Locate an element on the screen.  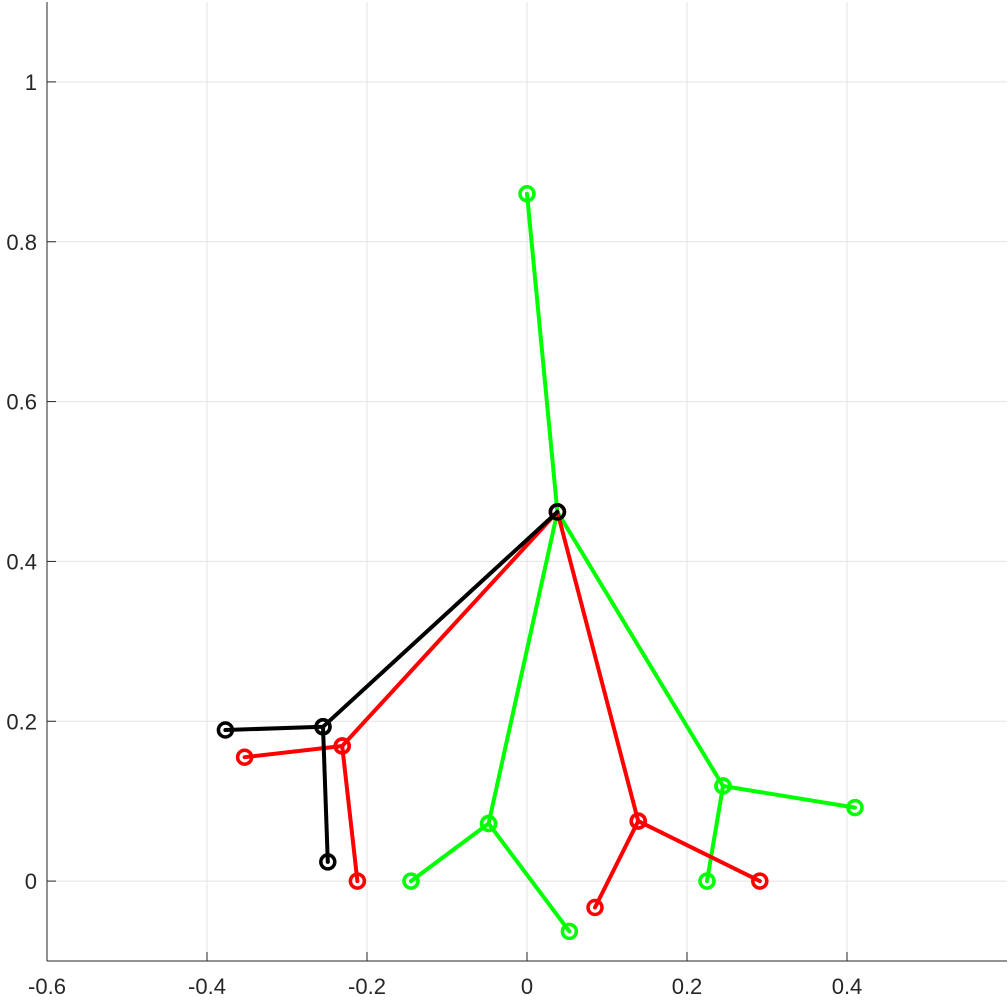
x-tick-label: 0.2 is located at coordinates (687, 986).